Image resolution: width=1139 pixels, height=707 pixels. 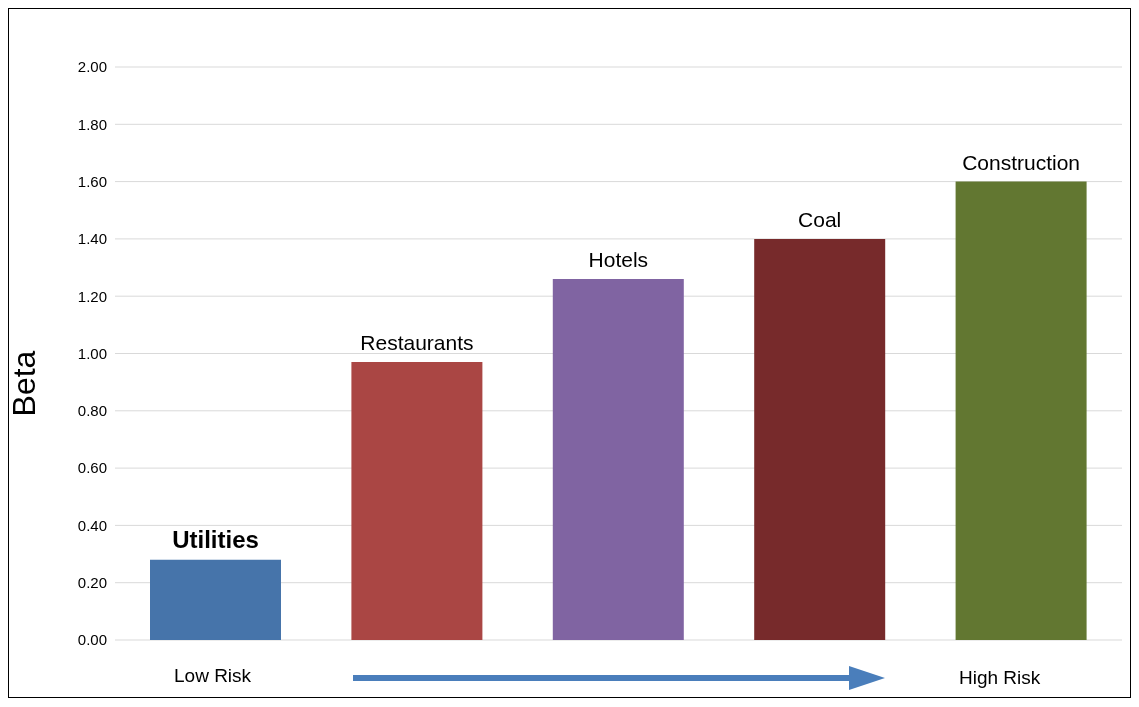 What do you see at coordinates (1021, 162) in the screenshot?
I see `x-tick-label: Construction` at bounding box center [1021, 162].